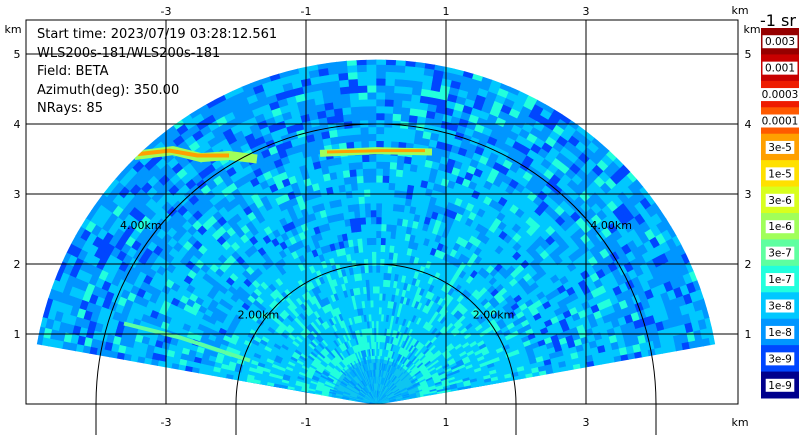 The image size is (800, 435). Describe the element at coordinates (17, 54) in the screenshot. I see `y-tick-label-left: 5` at that location.